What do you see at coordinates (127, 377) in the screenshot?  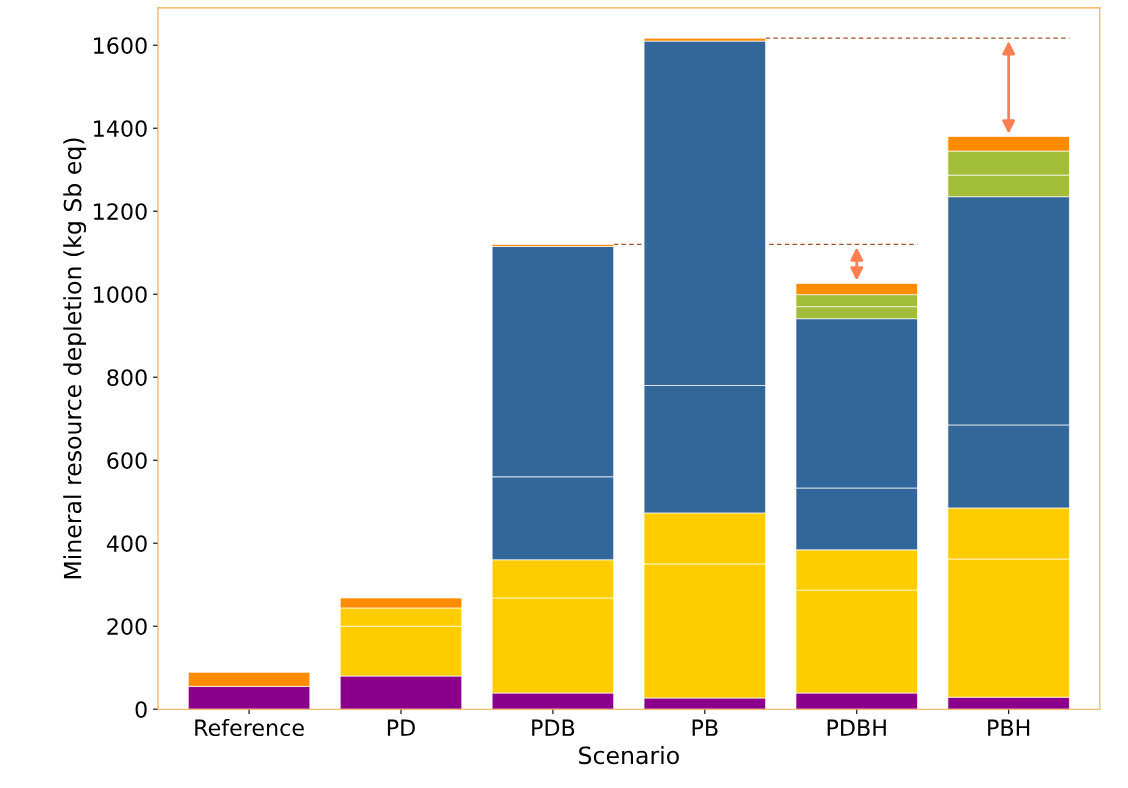 I see `y-tick-label: 800` at bounding box center [127, 377].